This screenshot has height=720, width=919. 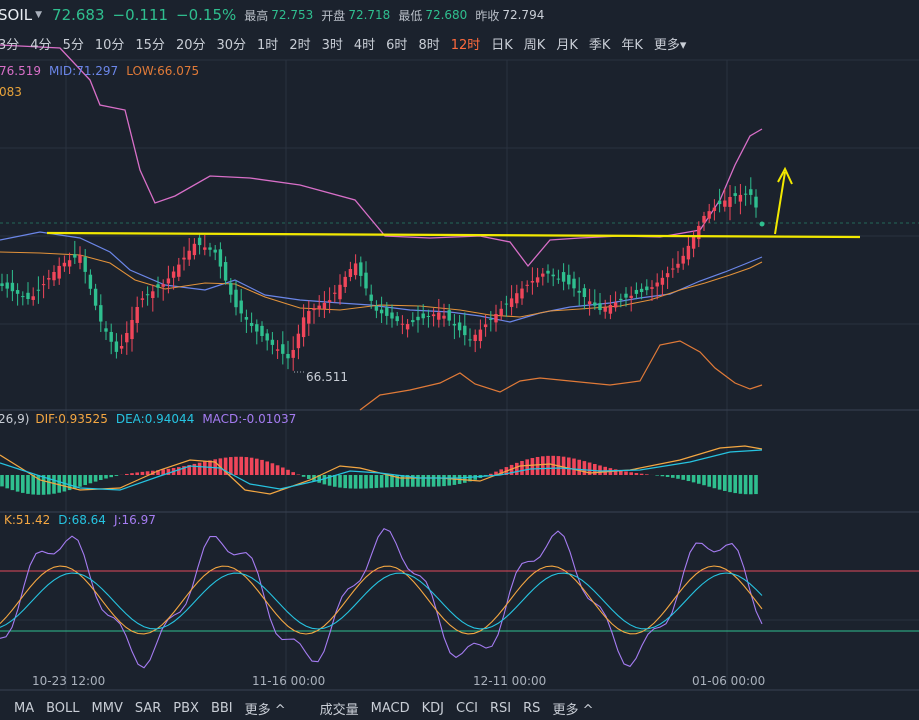 I want to click on period-tab: 1时, so click(x=268, y=45).